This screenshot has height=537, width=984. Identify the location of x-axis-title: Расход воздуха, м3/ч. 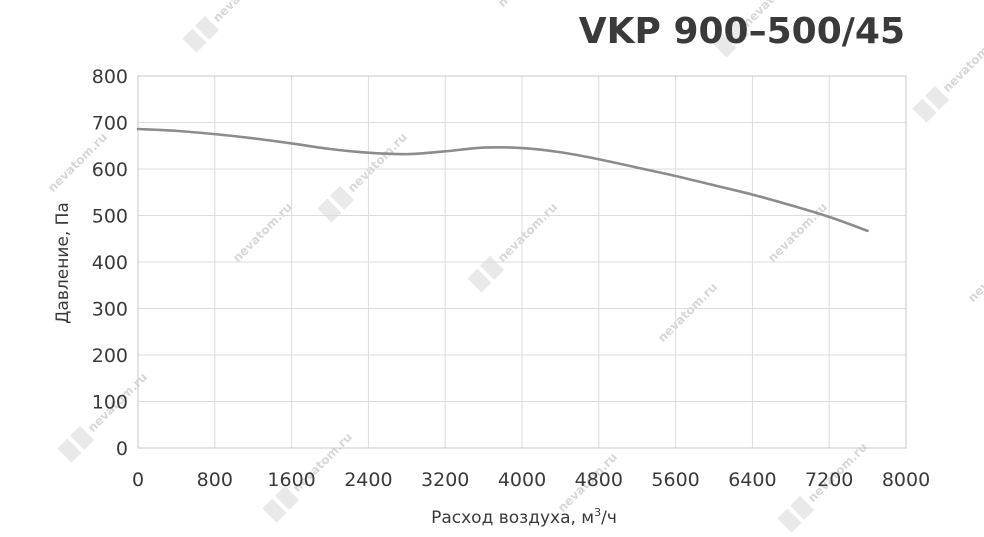
(524, 517).